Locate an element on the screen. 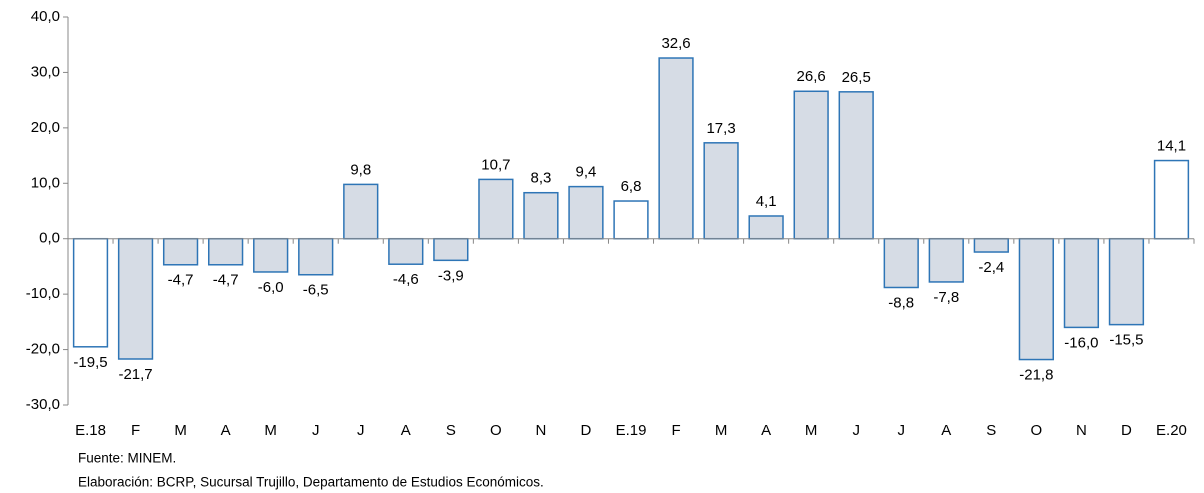  value-label: 6,8 is located at coordinates (631, 186).